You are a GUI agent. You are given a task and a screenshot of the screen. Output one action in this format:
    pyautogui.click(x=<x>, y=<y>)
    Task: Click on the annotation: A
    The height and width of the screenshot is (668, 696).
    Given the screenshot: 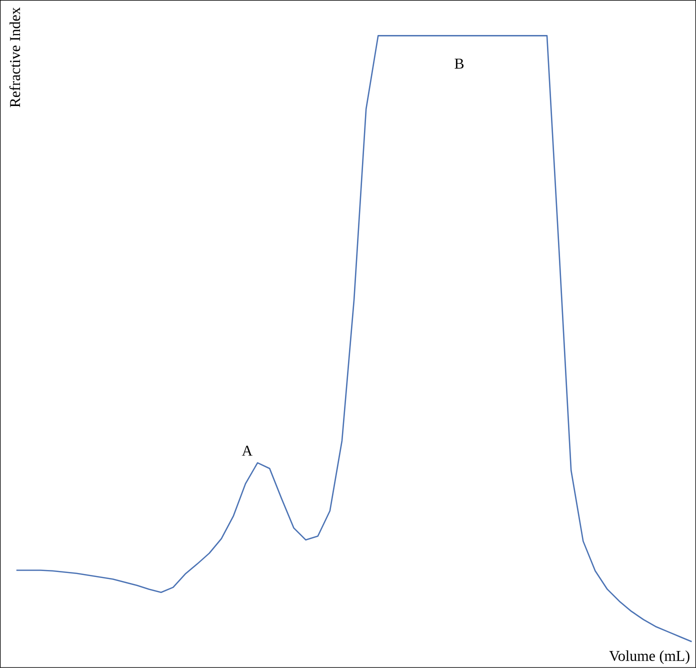 What is the action you would take?
    pyautogui.click(x=247, y=451)
    